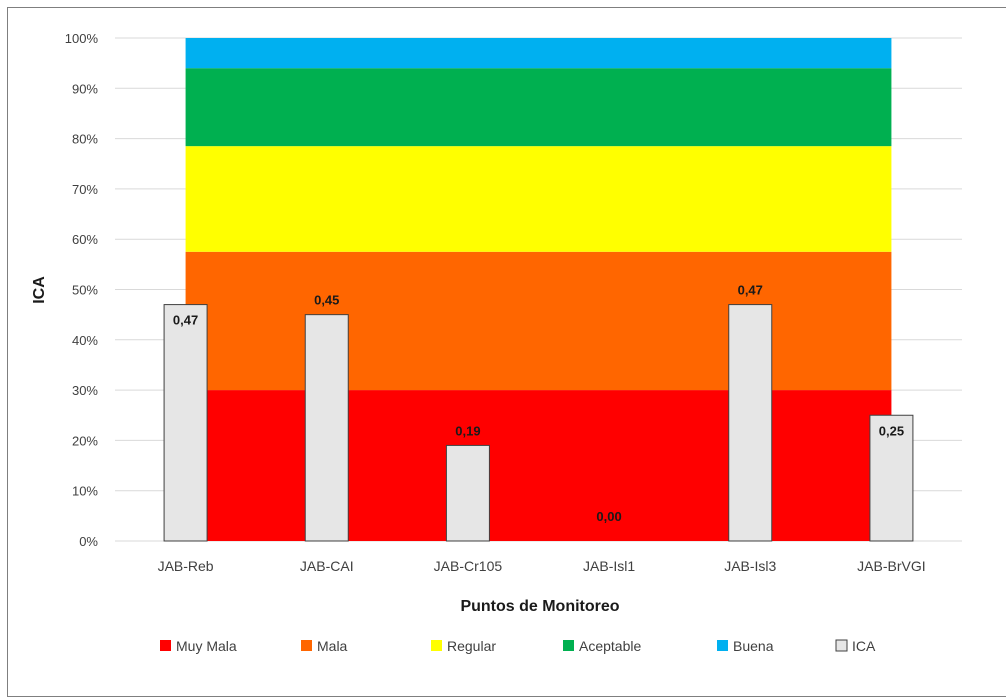 This screenshot has width=1006, height=697. I want to click on y-tick-label: 70%, so click(85, 189).